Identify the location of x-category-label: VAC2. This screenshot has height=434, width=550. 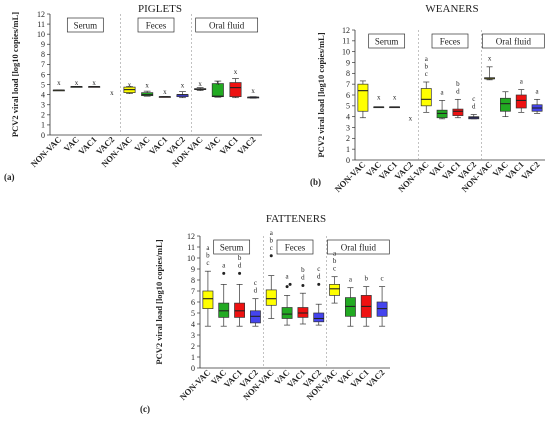
(246, 145).